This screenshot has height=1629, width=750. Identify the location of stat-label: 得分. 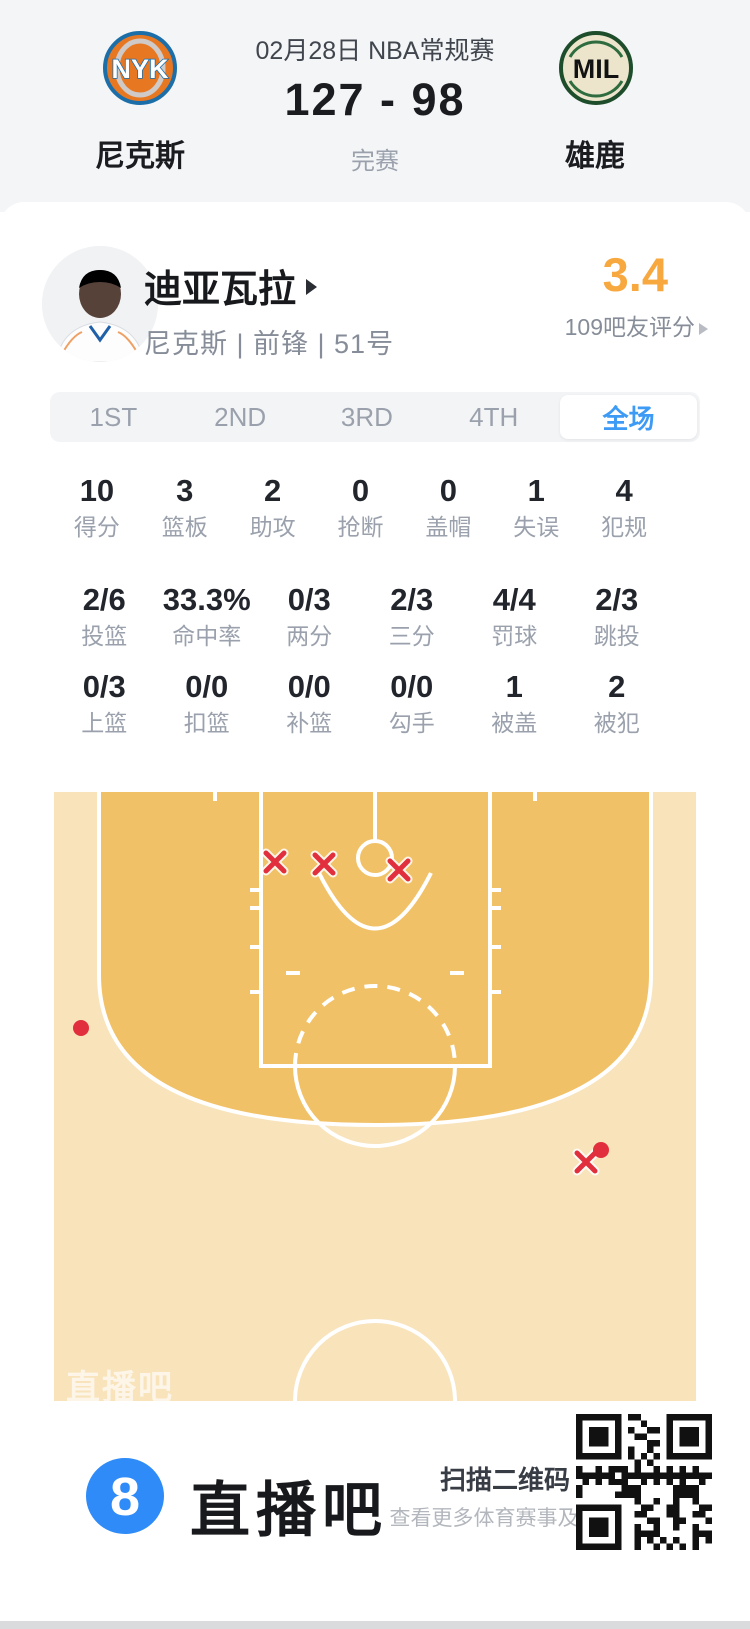
(96, 527).